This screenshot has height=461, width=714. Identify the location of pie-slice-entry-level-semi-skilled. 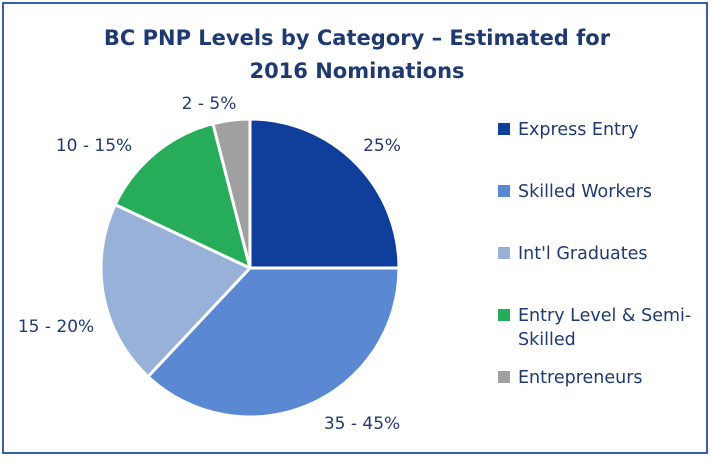
(182, 196).